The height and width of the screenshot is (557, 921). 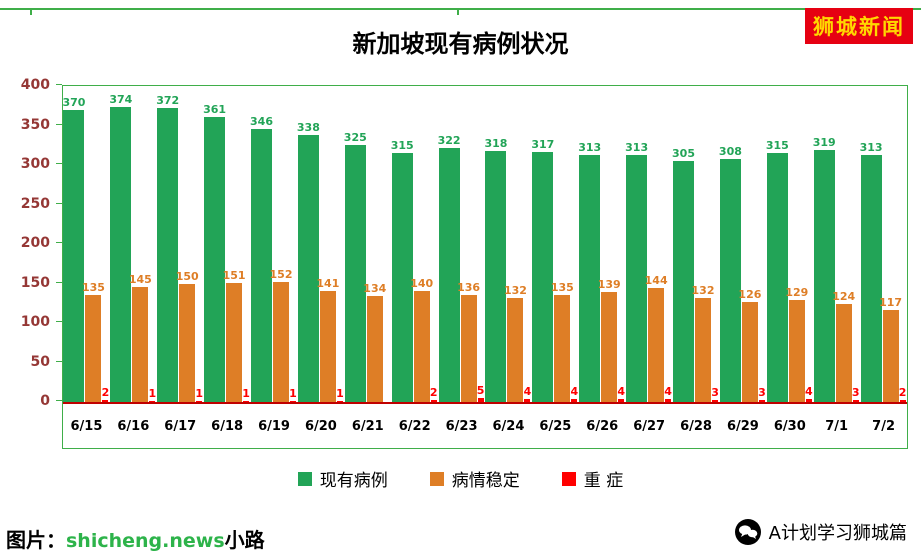 What do you see at coordinates (696, 244) in the screenshot?
I see `bar-group: 305 132 3` at bounding box center [696, 244].